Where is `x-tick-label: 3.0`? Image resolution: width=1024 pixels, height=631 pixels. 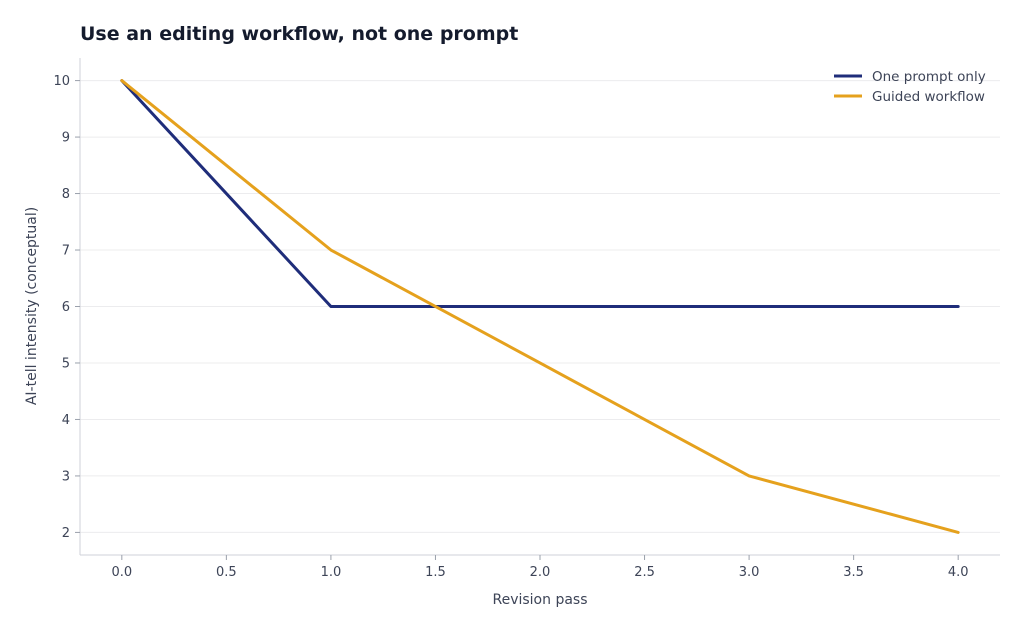 x-tick-label: 3.0 is located at coordinates (749, 572).